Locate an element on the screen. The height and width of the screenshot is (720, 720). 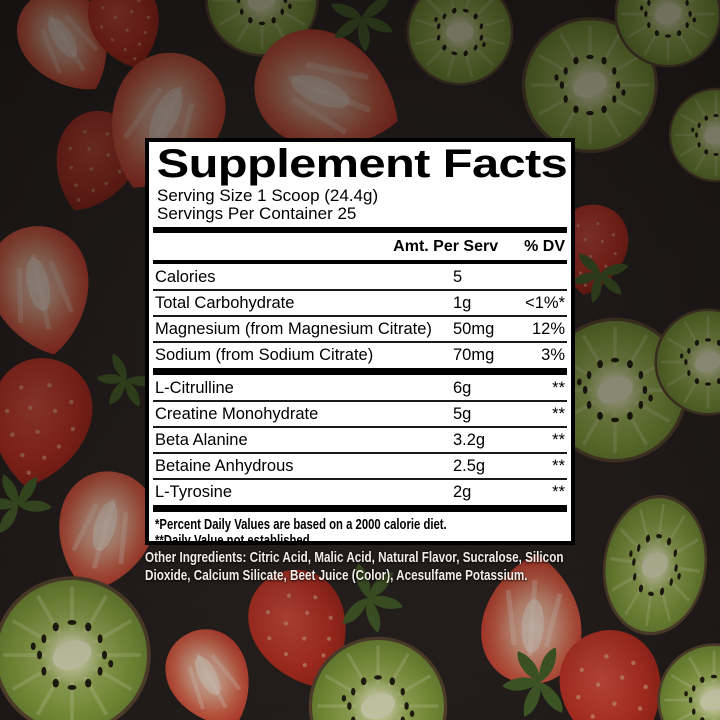
nutrient-name: Total Carbohydrate is located at coordinates (225, 302).